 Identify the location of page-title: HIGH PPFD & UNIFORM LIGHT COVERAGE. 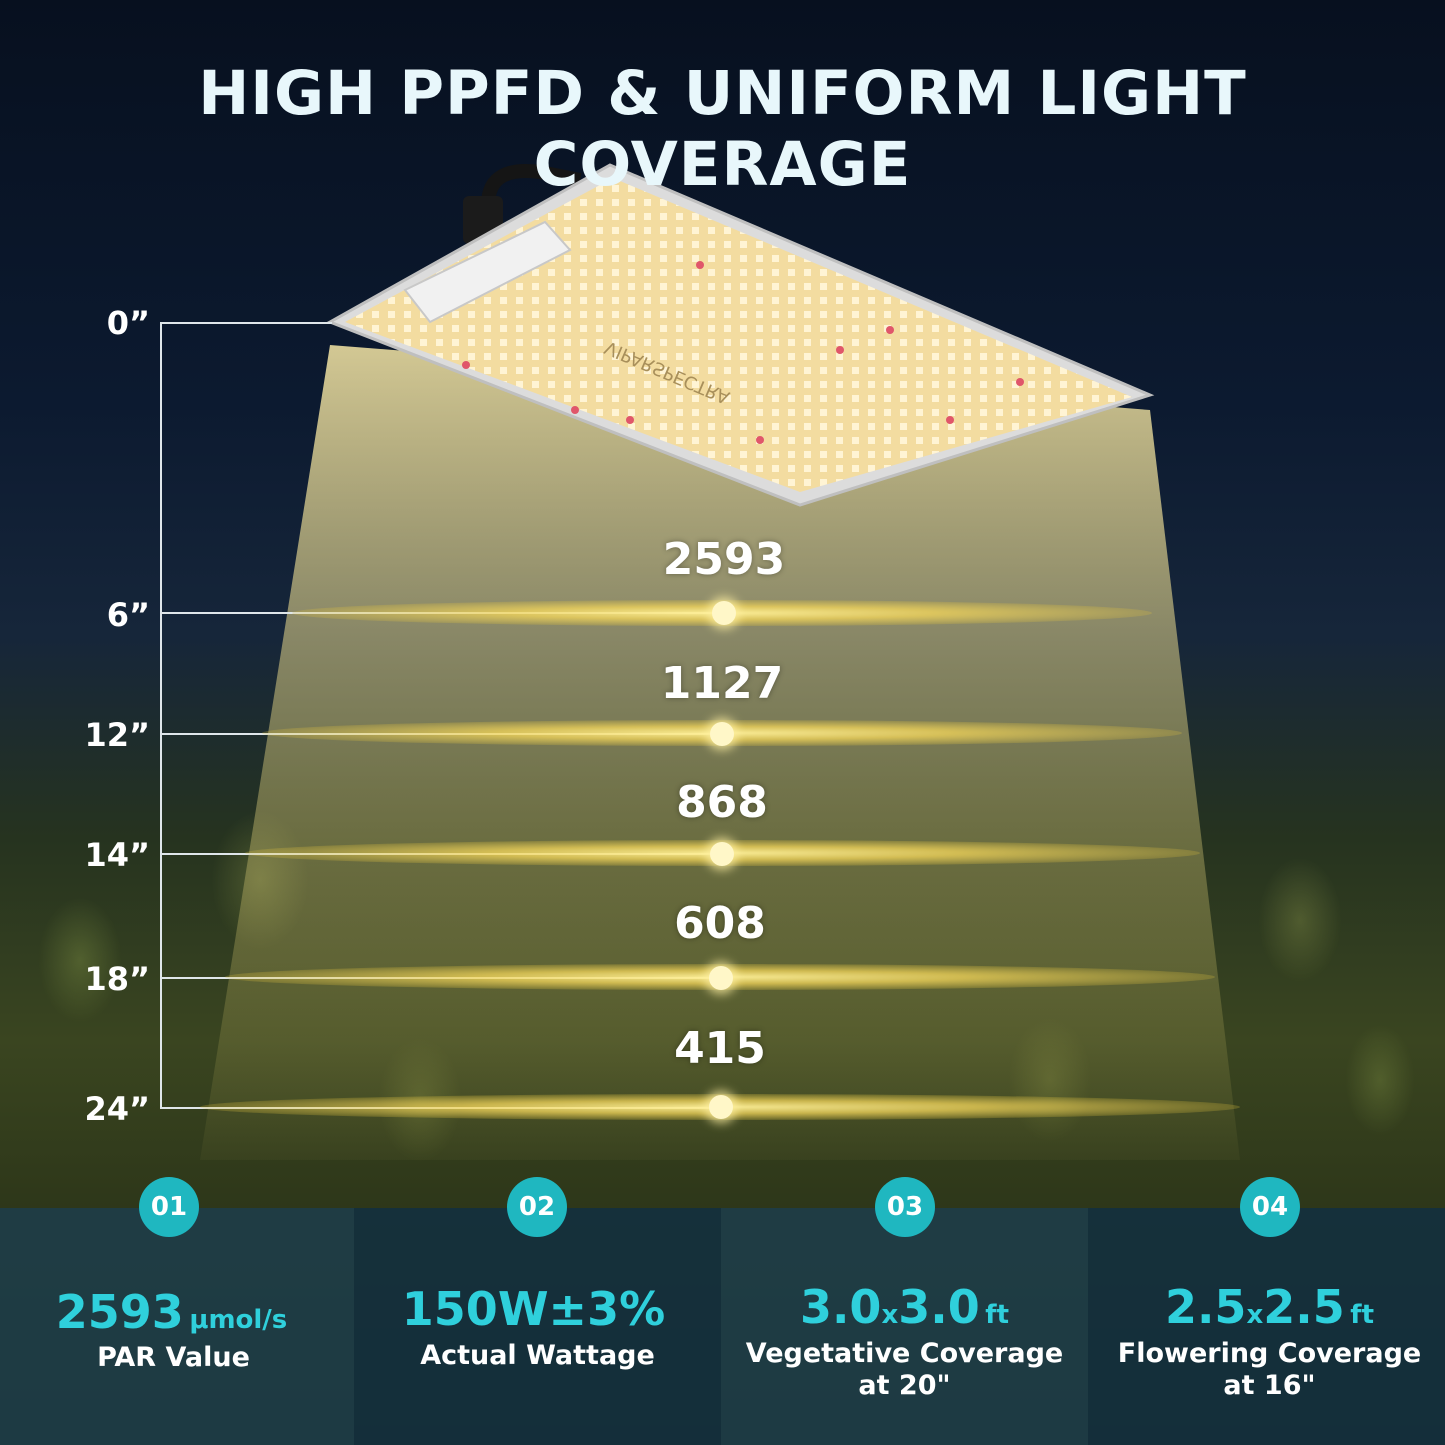
(722, 129).